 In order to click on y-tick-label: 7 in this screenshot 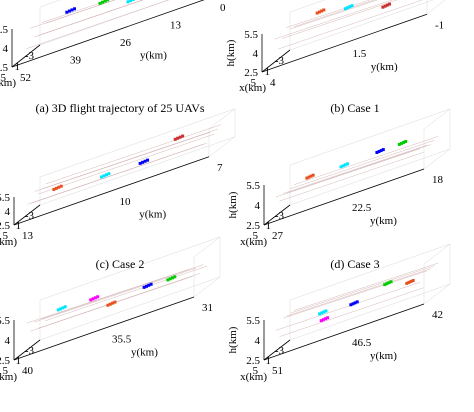, I will do `click(220, 168)`.